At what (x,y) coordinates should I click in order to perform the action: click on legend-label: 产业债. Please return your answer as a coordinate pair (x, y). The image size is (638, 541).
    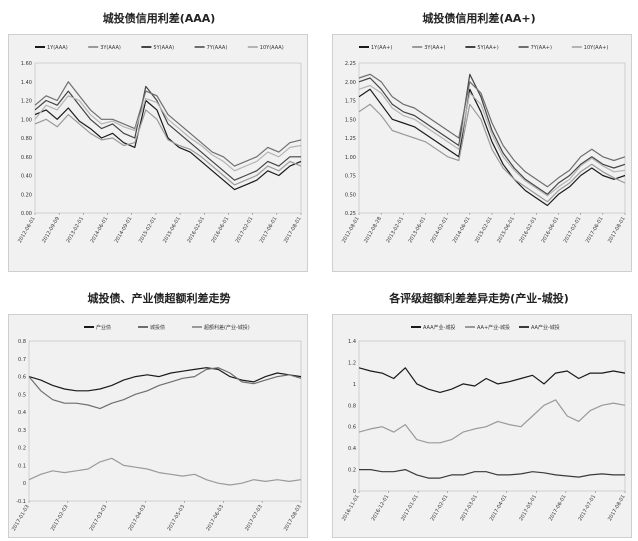
    Looking at the image, I should click on (103, 327).